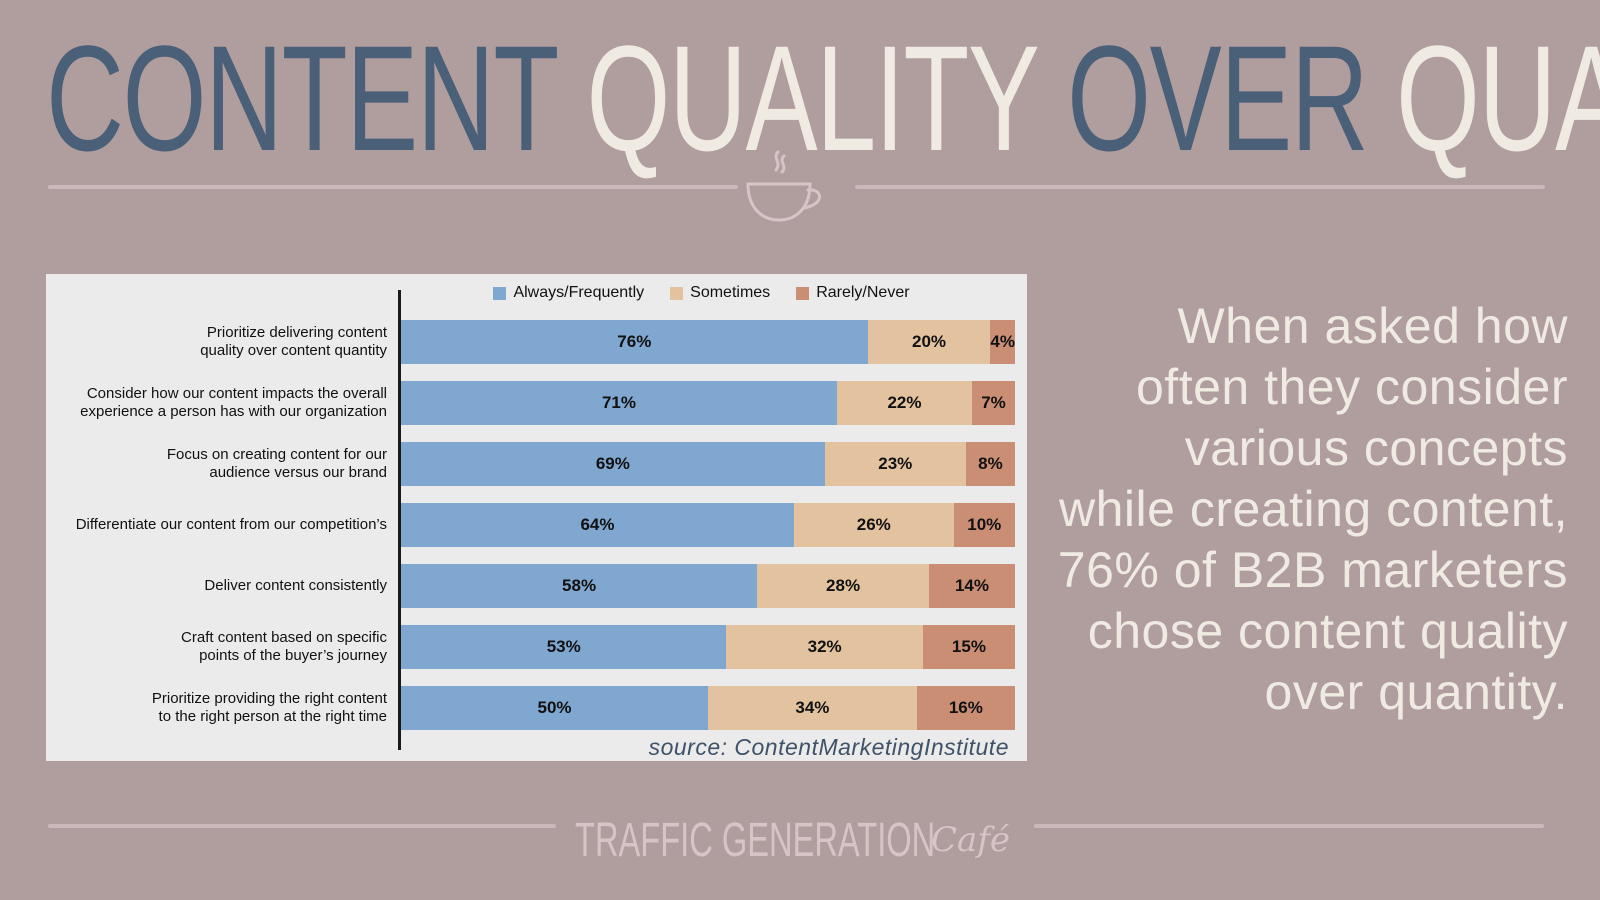 This screenshot has width=1600, height=900. What do you see at coordinates (1200, 187) in the screenshot?
I see `title-divider-right` at bounding box center [1200, 187].